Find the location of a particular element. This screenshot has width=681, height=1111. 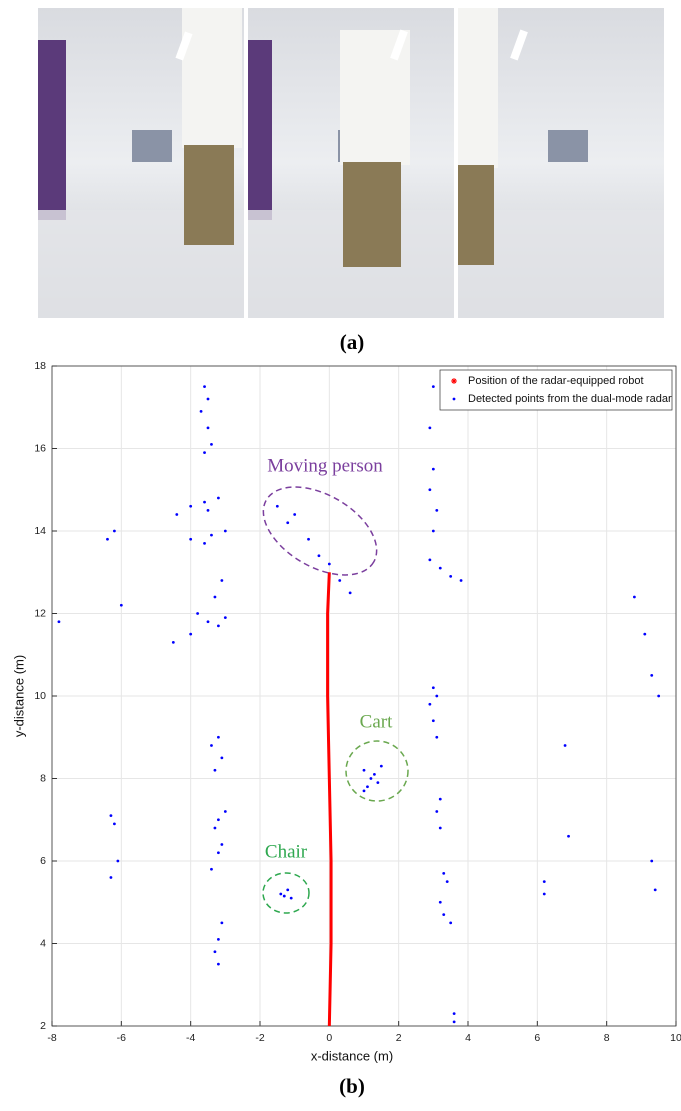

caption: (a) is located at coordinates (352, 342).